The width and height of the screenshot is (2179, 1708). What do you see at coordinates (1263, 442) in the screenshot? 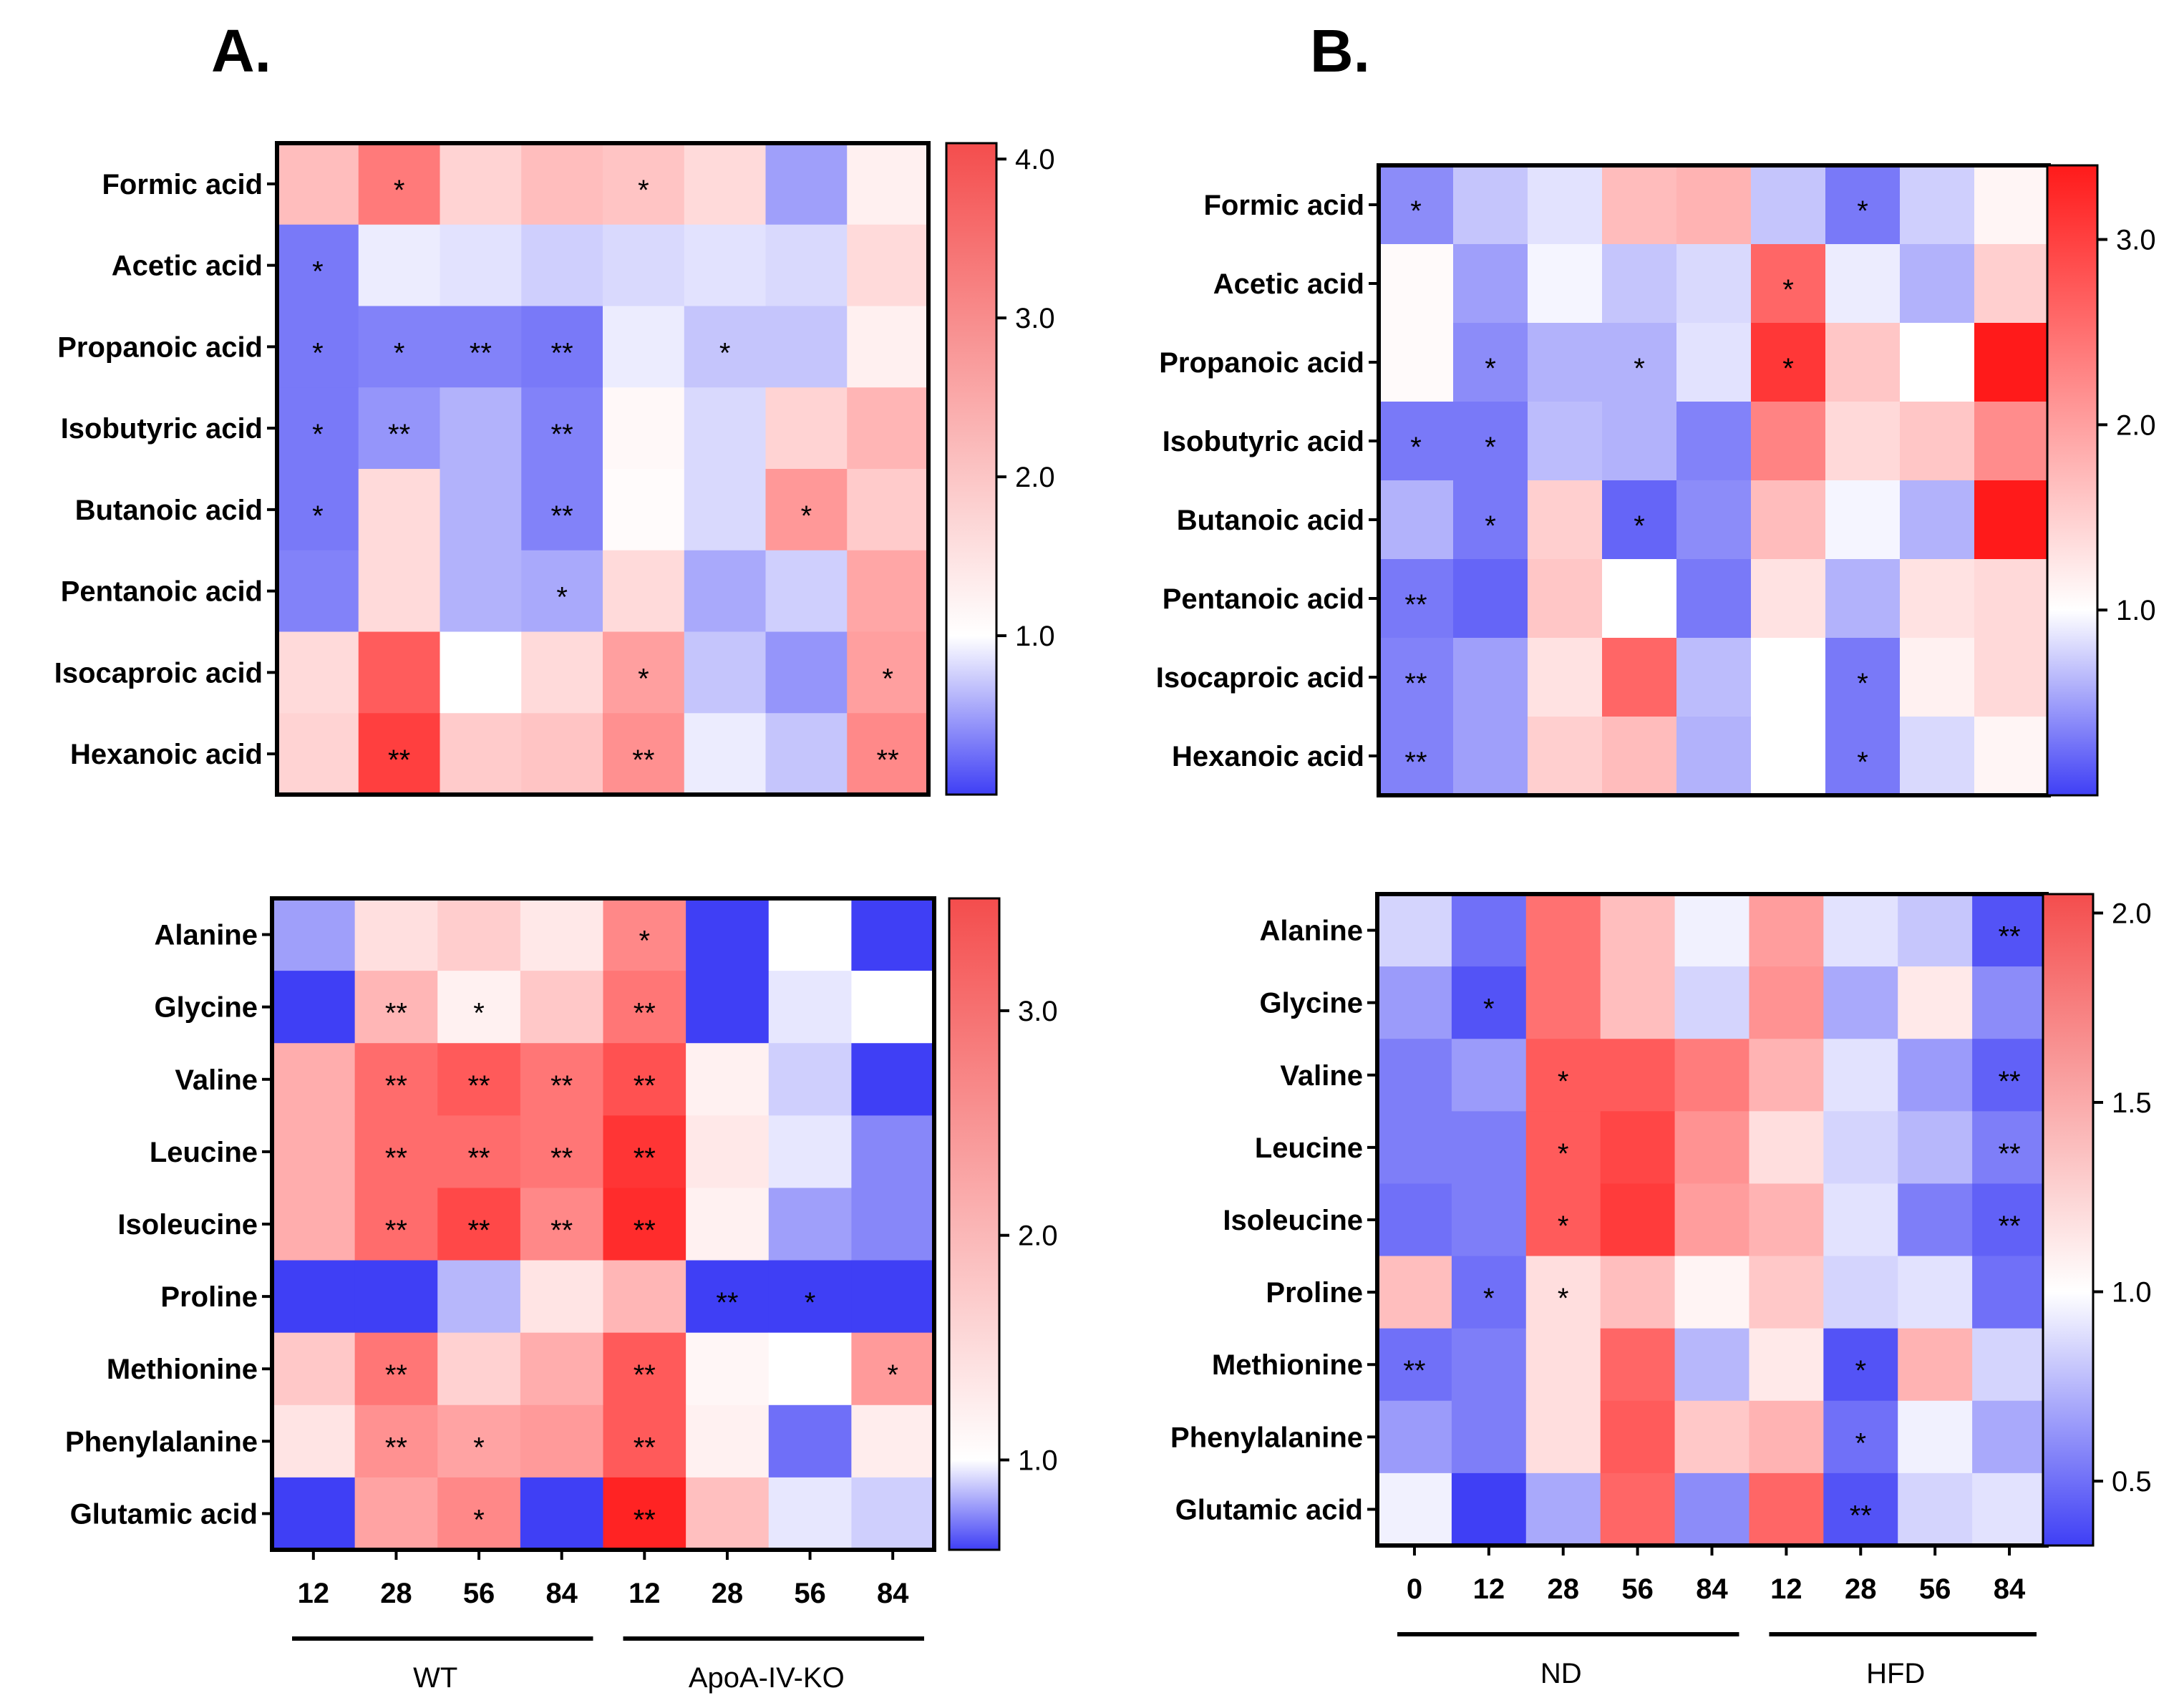
I see `row-label: Isobutyric acid` at bounding box center [1263, 442].